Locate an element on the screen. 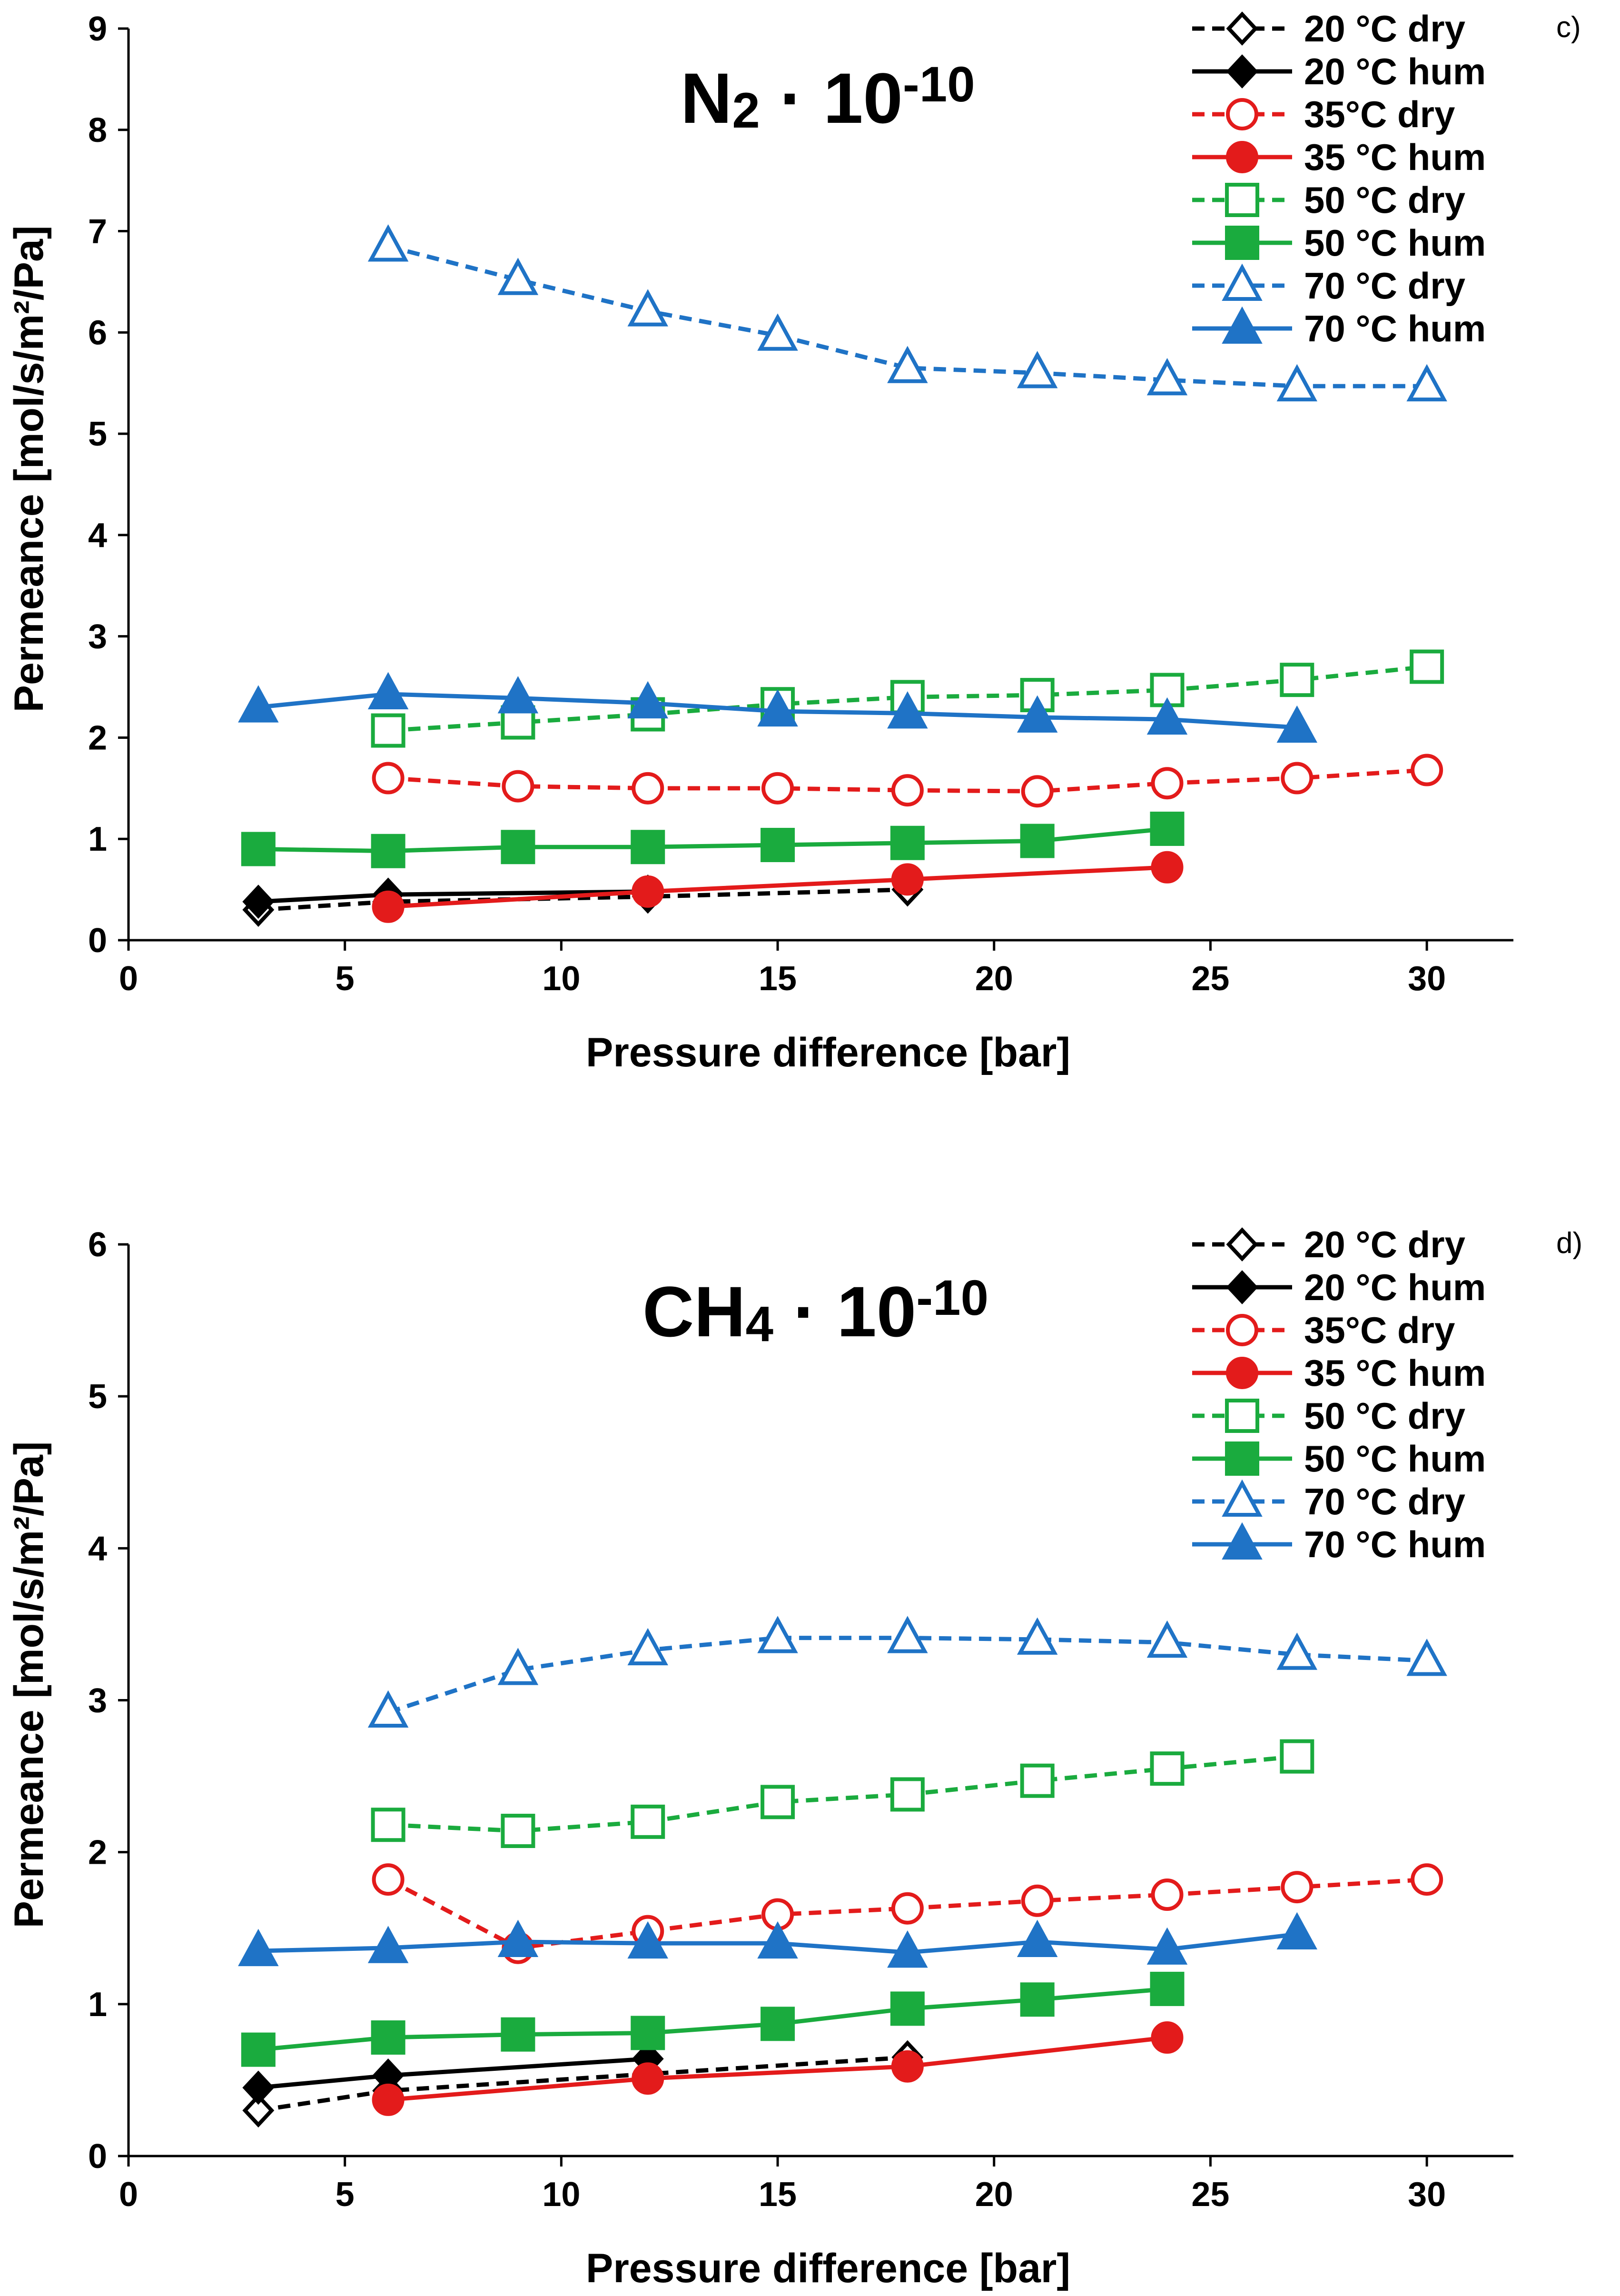 This screenshot has width=1620, height=2296. x-tick-label: 5 is located at coordinates (345, 979).